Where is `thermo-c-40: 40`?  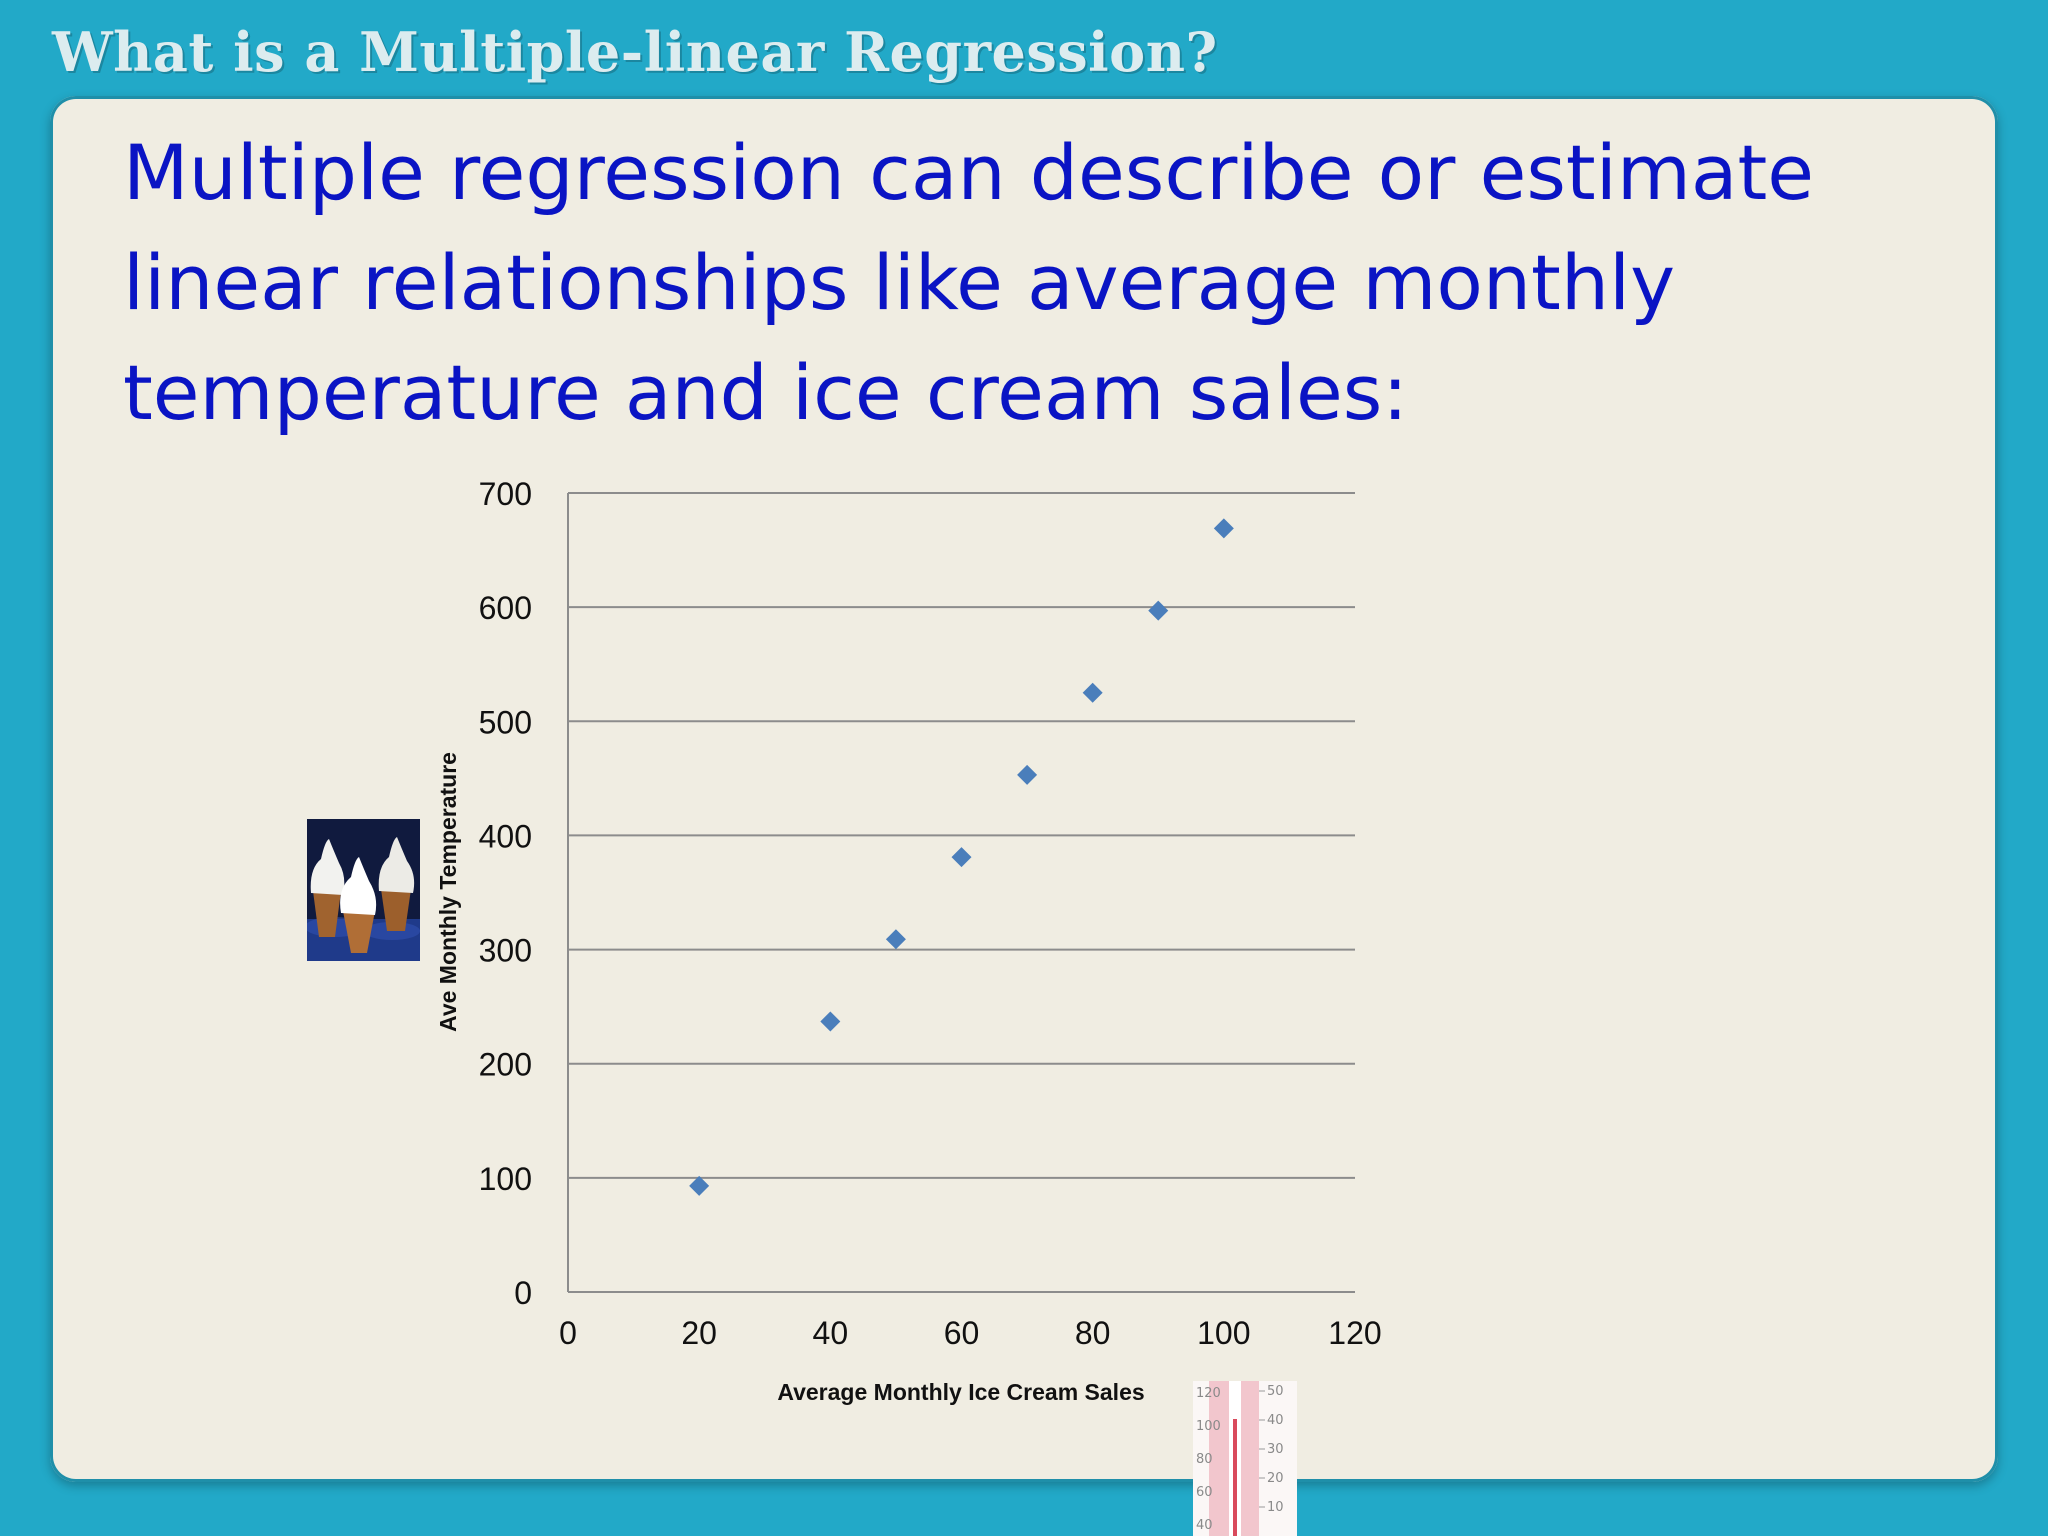
thermo-c-40: 40 is located at coordinates (1275, 1420).